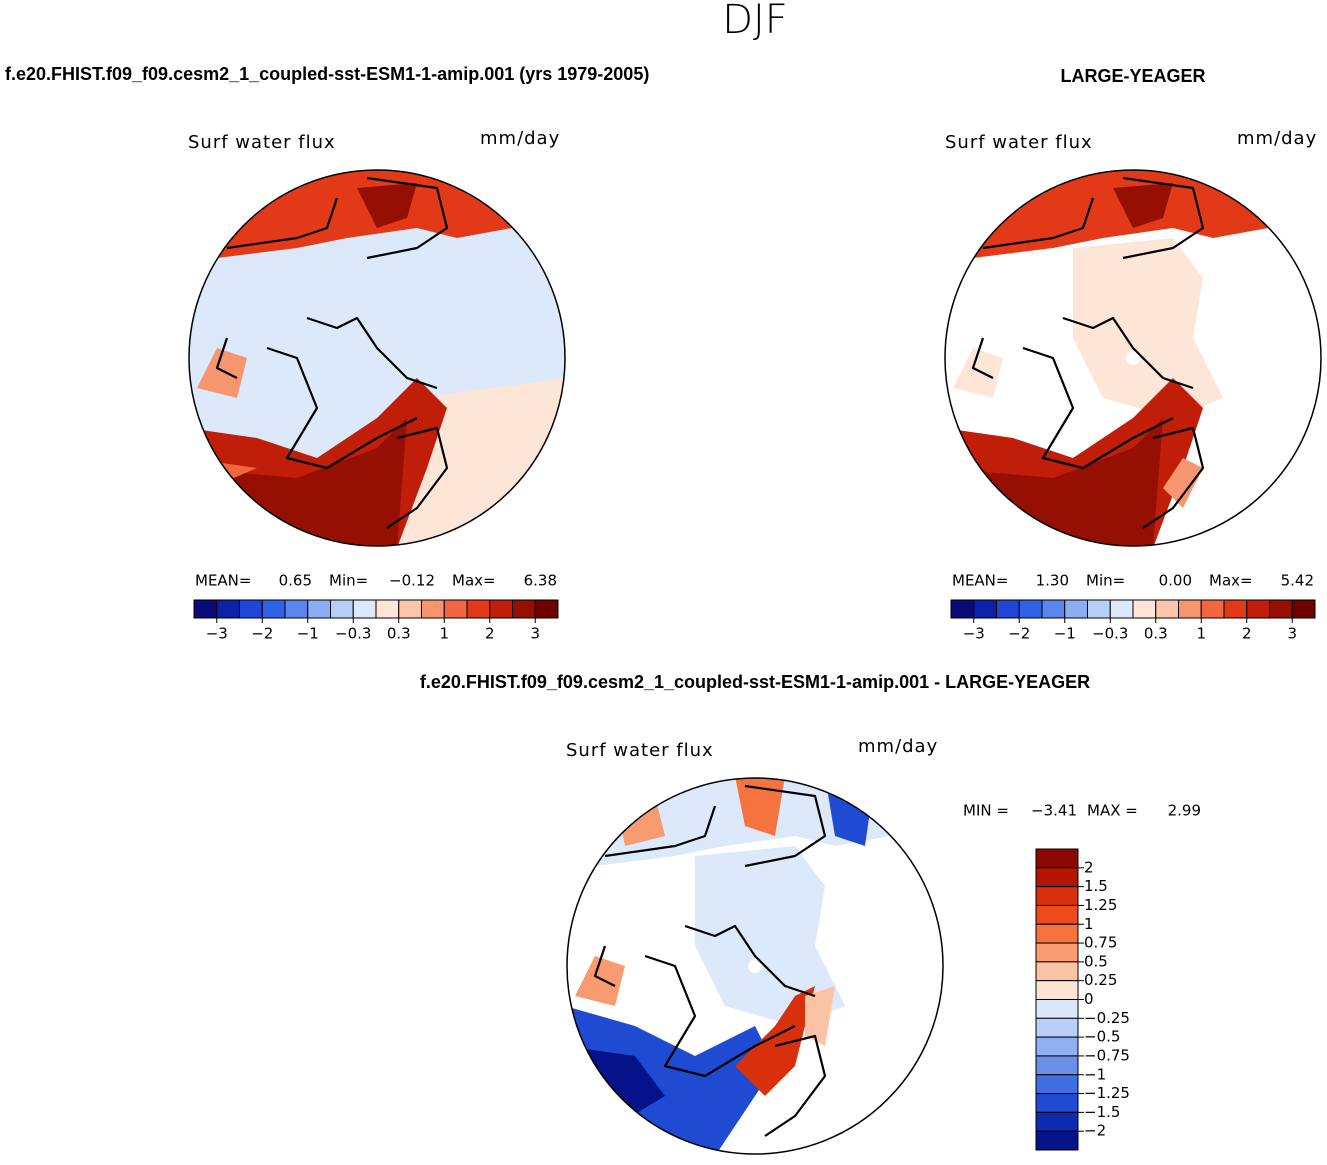 This screenshot has height=1165, width=1327. Describe the element at coordinates (1082, 811) in the screenshot. I see `stats: MIN = −3.41 MAX = 2.99` at that location.